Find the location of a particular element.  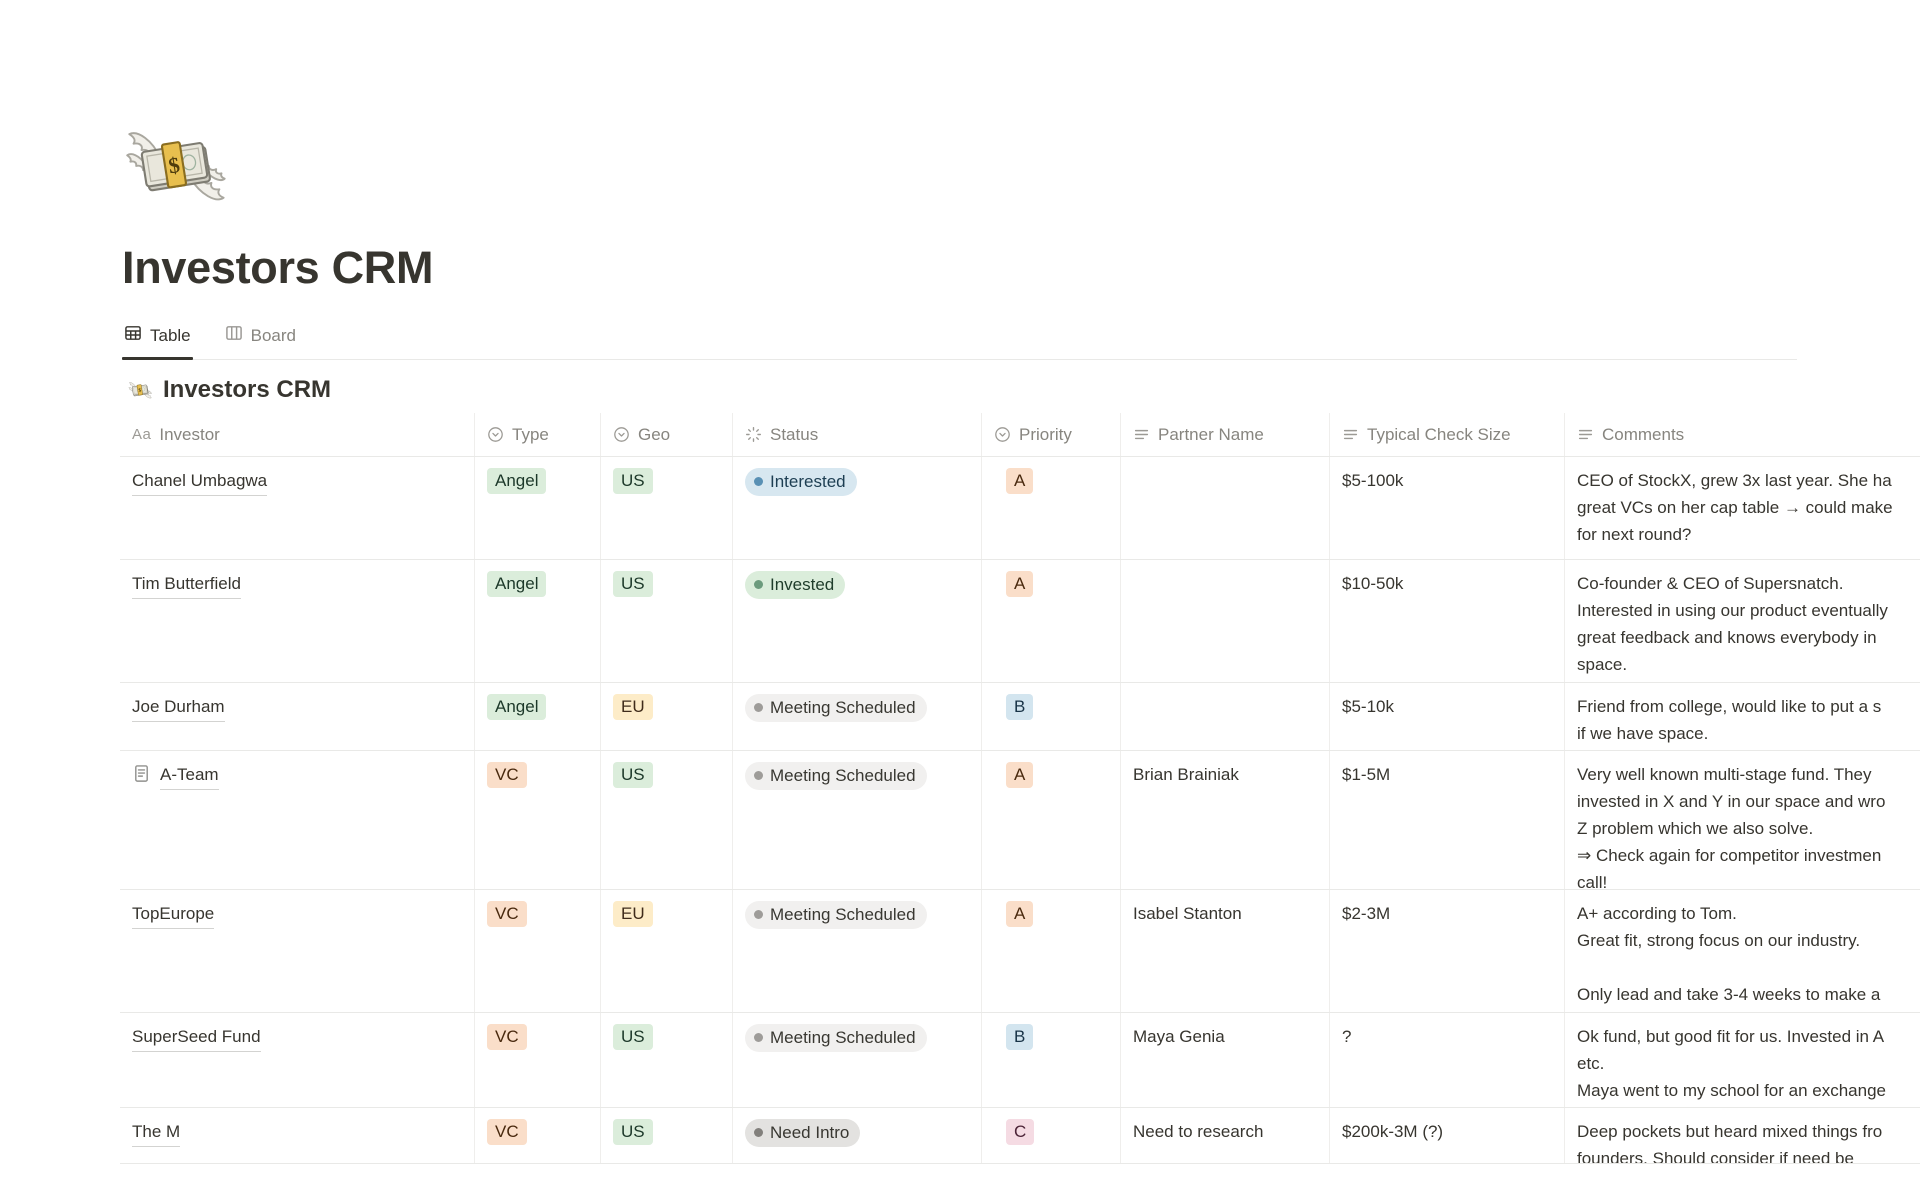

investor-cell: Tim Butterfield is located at coordinates (297, 621).